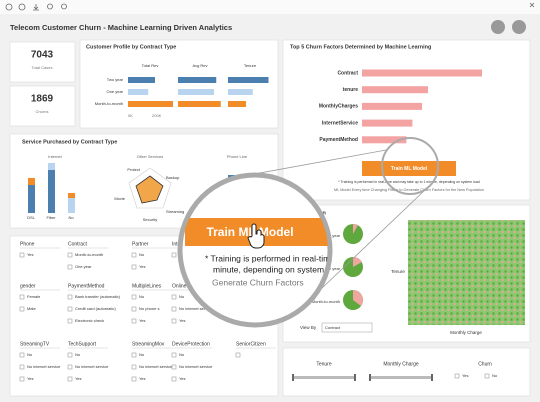 The height and width of the screenshot is (402, 540). I want to click on hand-cursor, so click(256, 236).